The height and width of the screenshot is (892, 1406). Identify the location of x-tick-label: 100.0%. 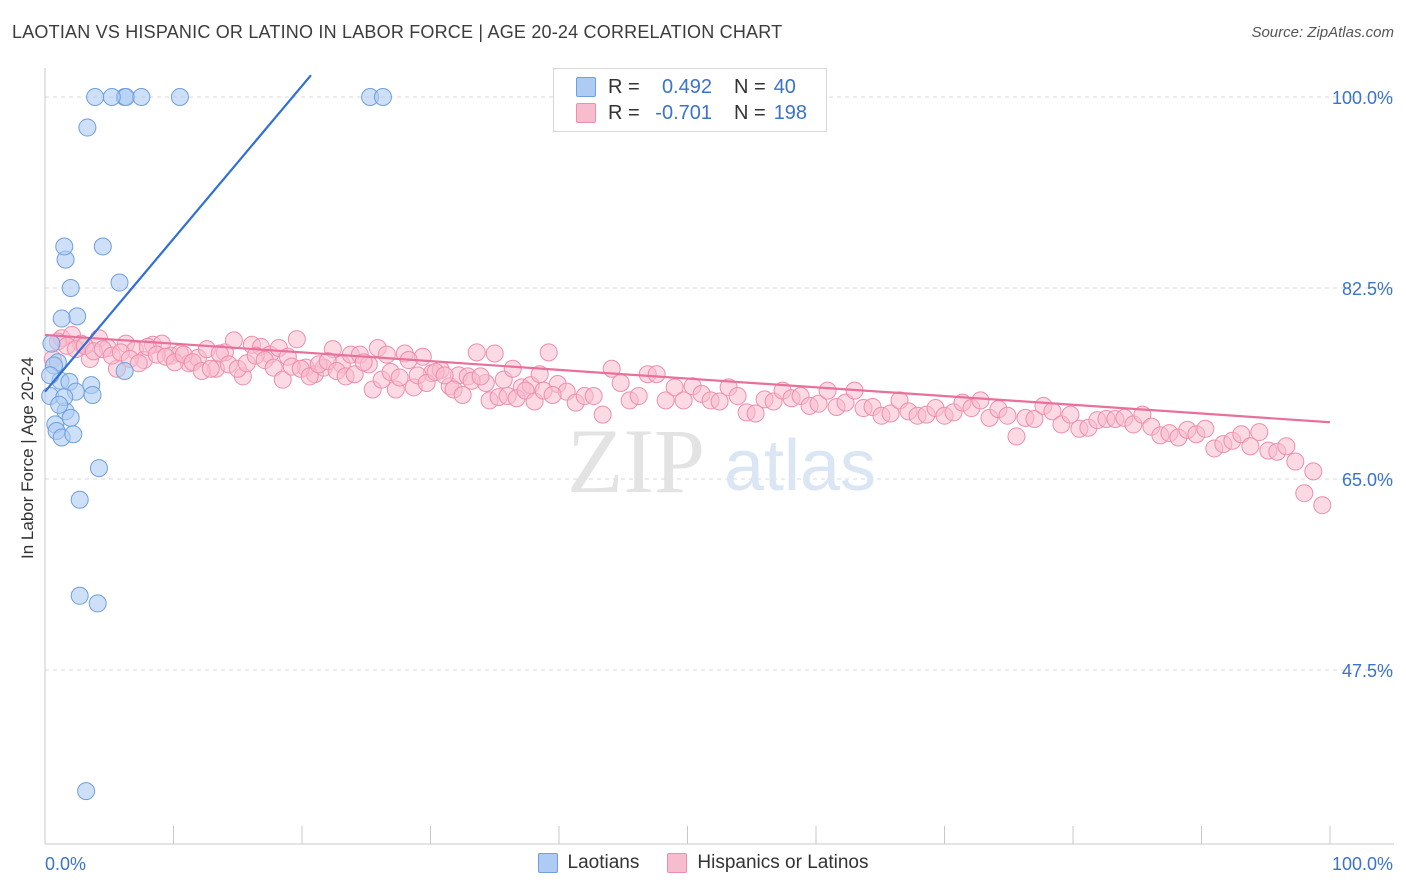
(1362, 864).